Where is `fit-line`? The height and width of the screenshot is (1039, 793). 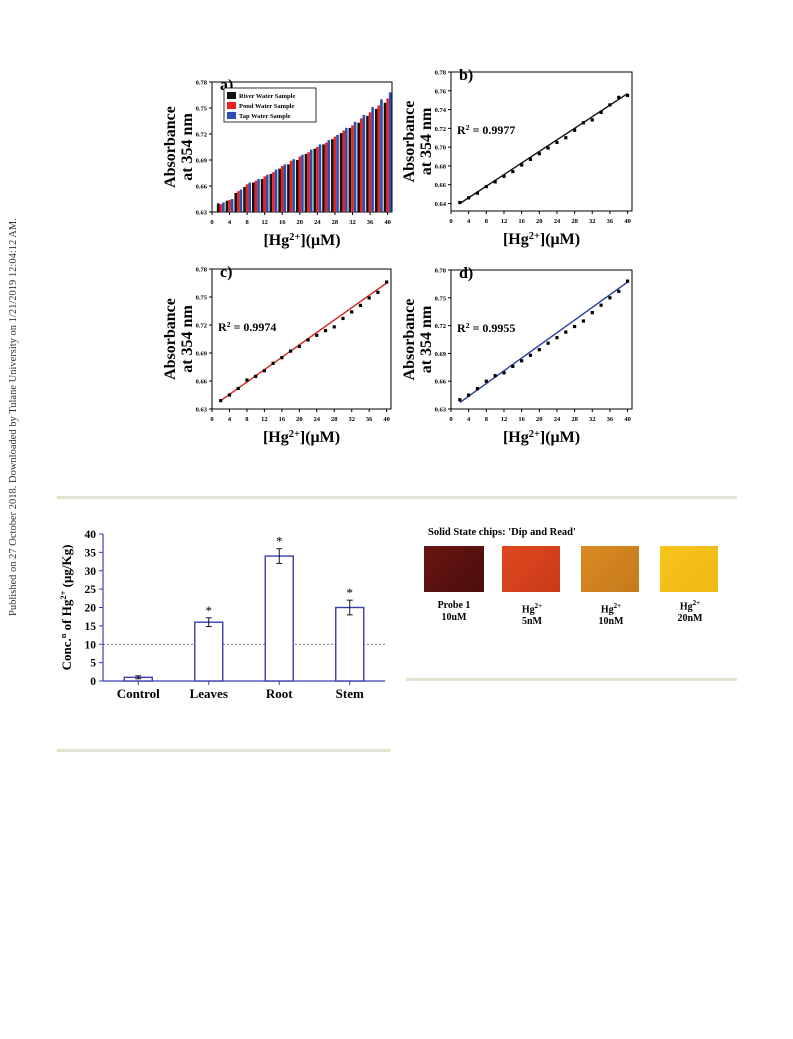
fit-line is located at coordinates (543, 342).